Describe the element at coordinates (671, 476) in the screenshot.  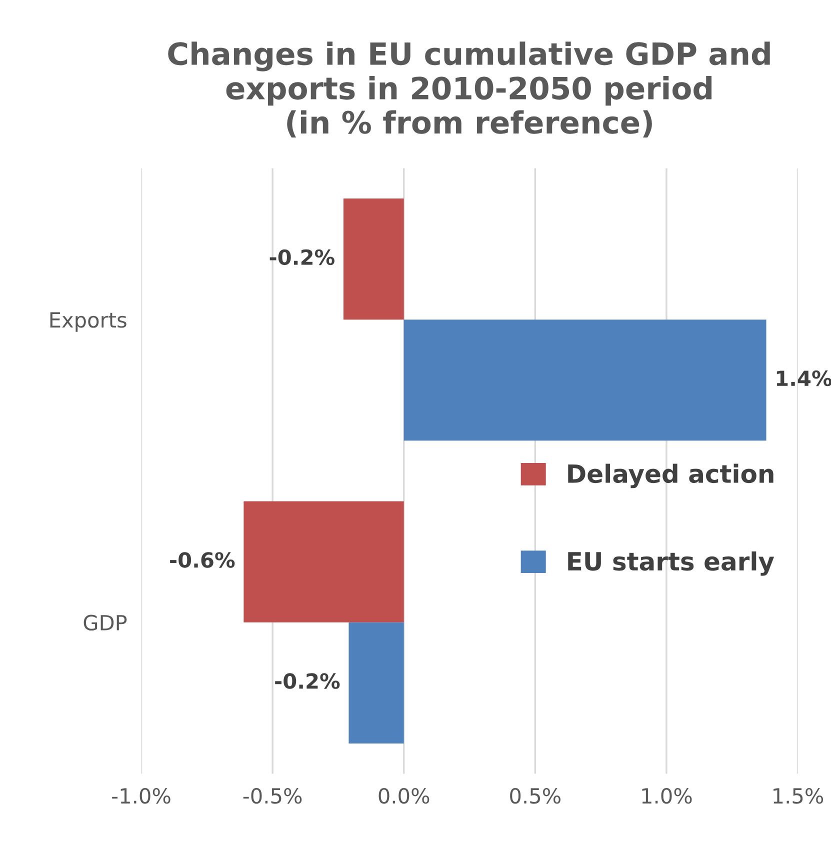
I see `legend-label: Delayed action` at that location.